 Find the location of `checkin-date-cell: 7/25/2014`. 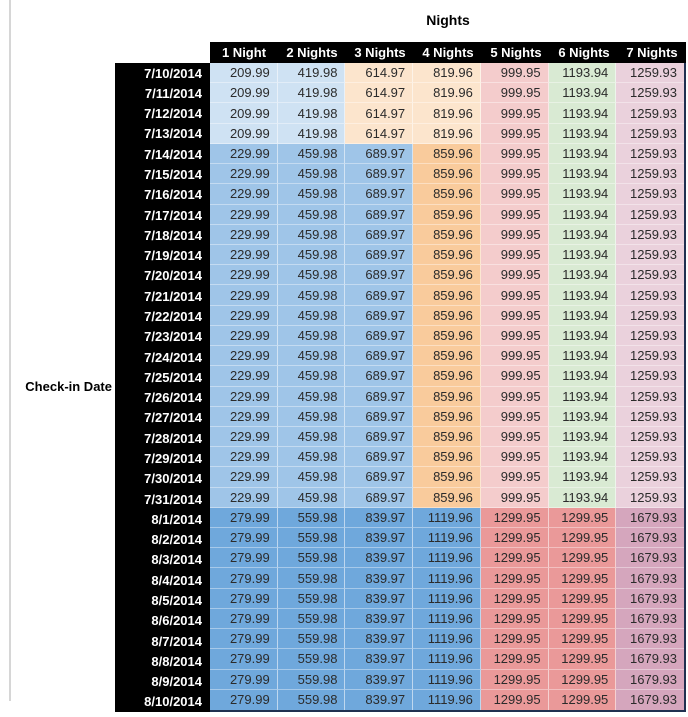

checkin-date-cell: 7/25/2014 is located at coordinates (173, 377).